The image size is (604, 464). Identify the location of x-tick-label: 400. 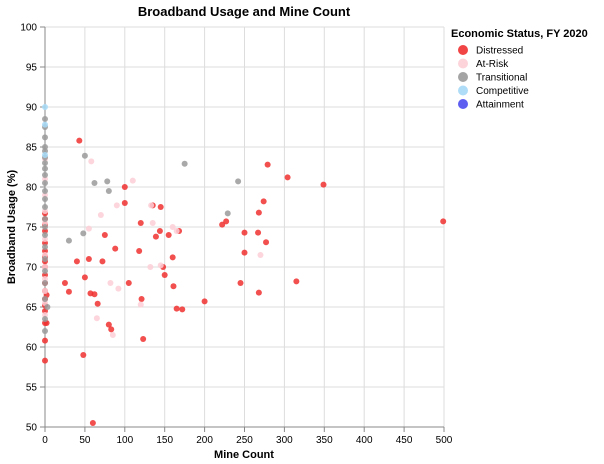
(364, 440).